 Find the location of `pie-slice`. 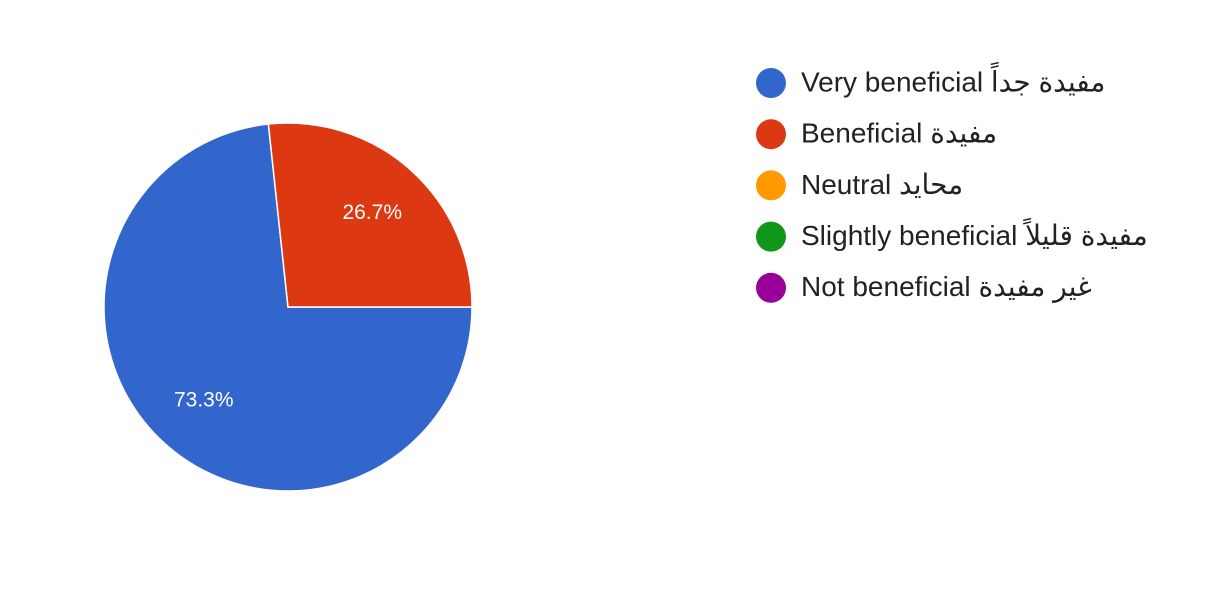

pie-slice is located at coordinates (370, 215).